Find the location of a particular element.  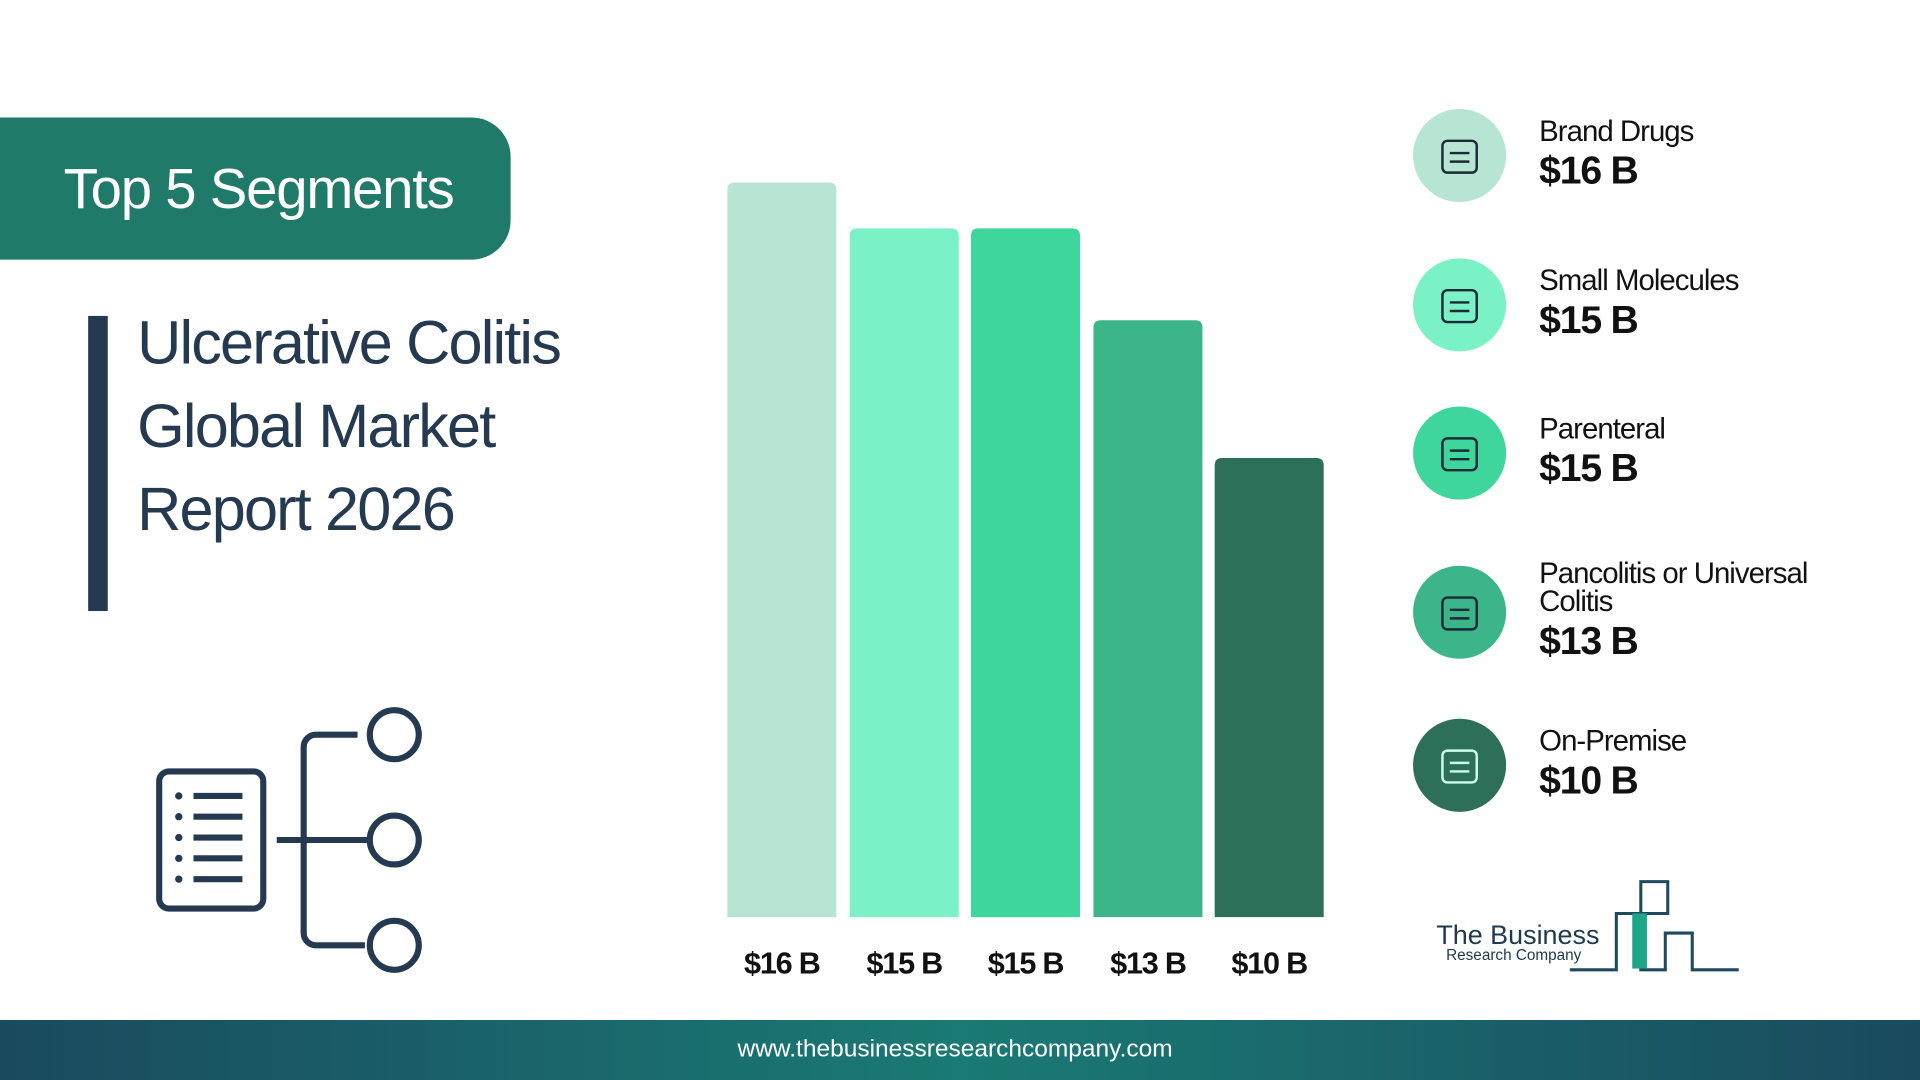

legend-text: Brand Drugs $16 B is located at coordinates (1698, 154).